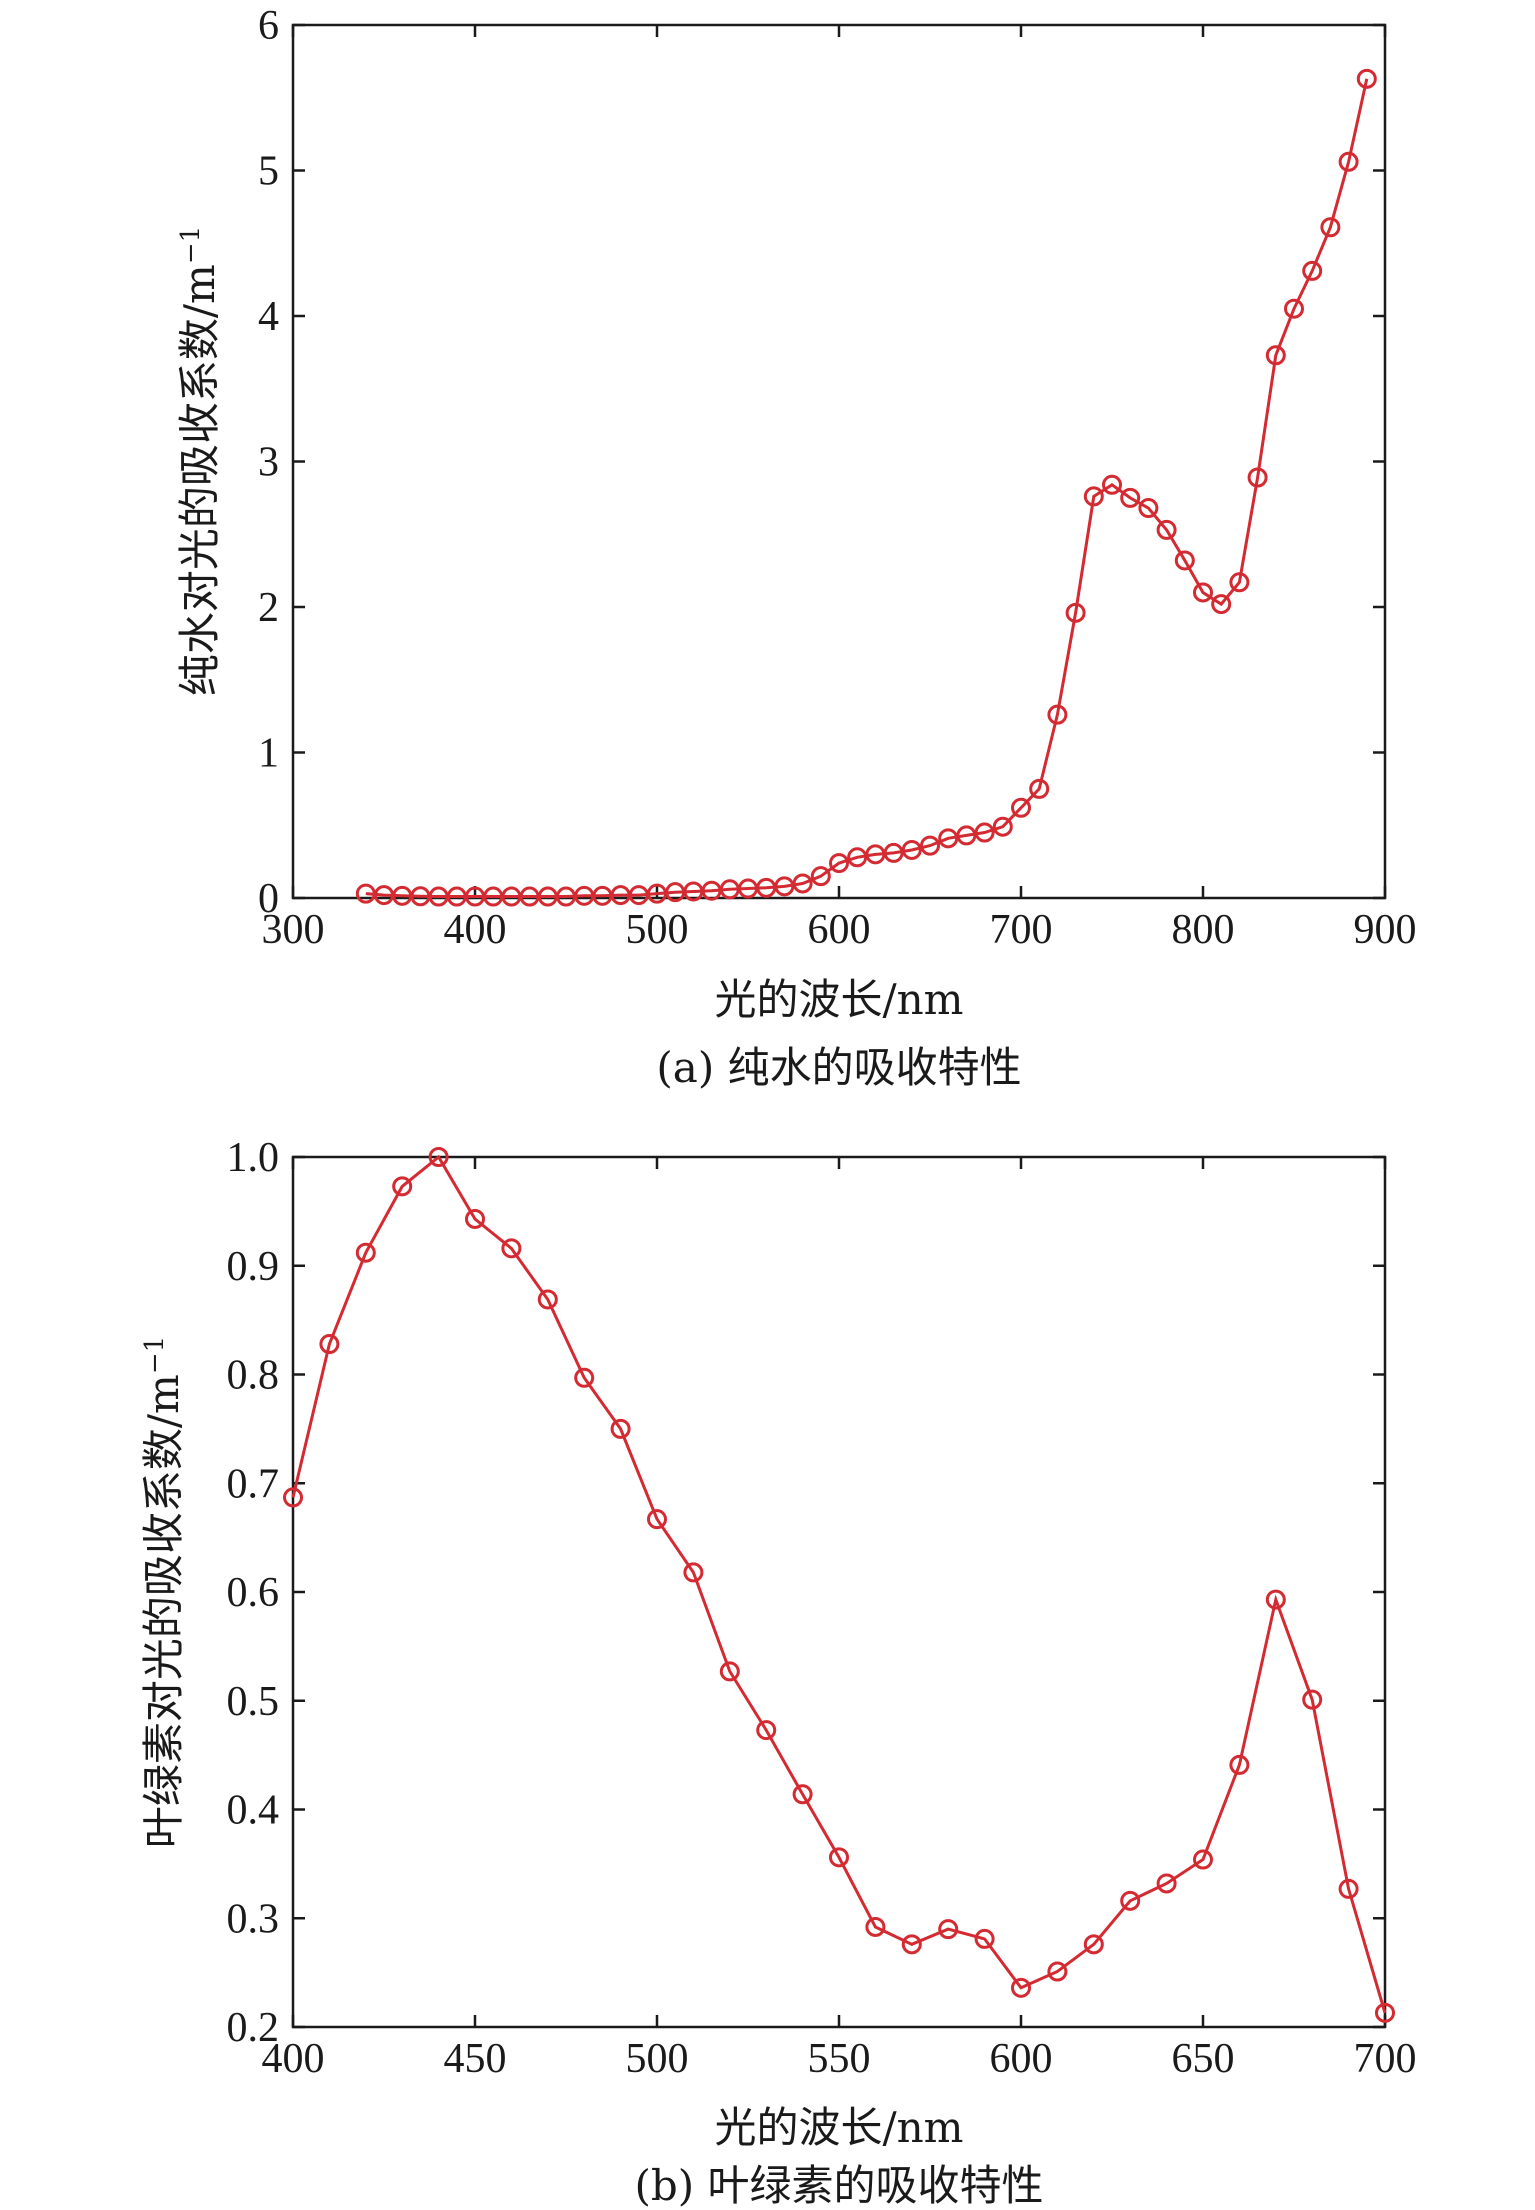  I want to click on y-tick-label: 1.0, so click(253, 1158).